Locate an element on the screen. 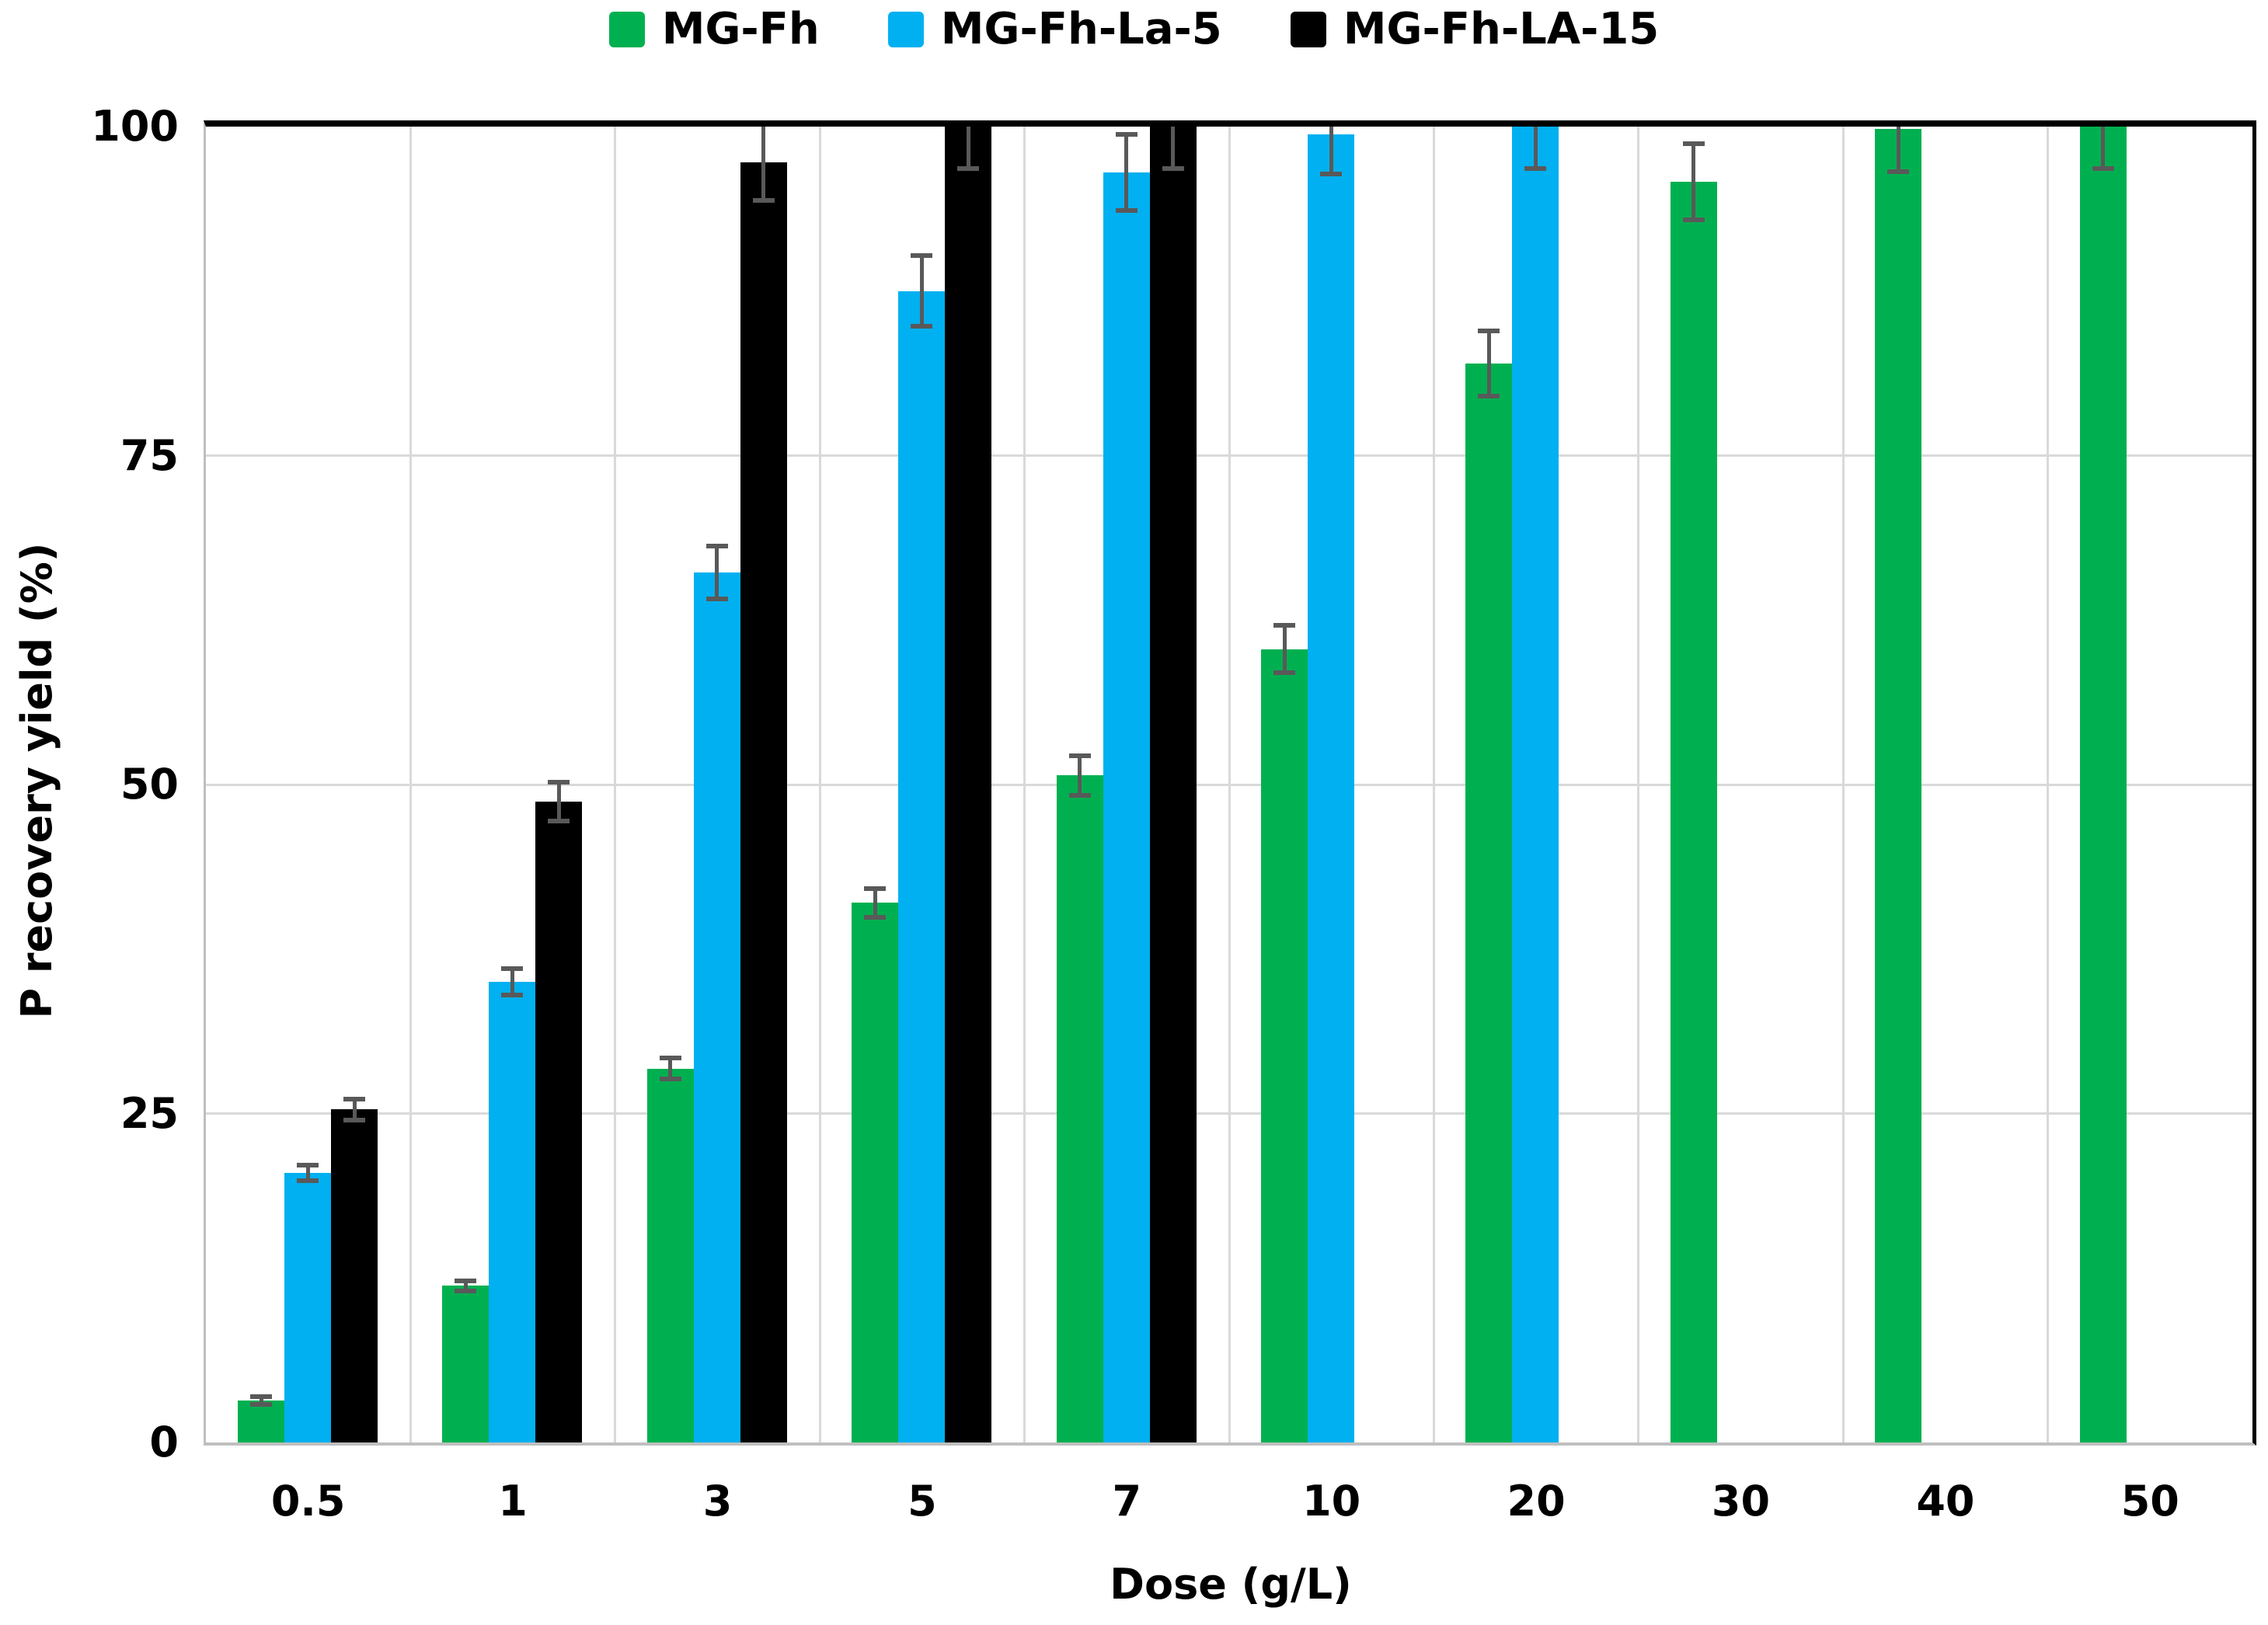 The image size is (2268, 1625). legend-item-MG-Fh: MG-Fh is located at coordinates (714, 29).